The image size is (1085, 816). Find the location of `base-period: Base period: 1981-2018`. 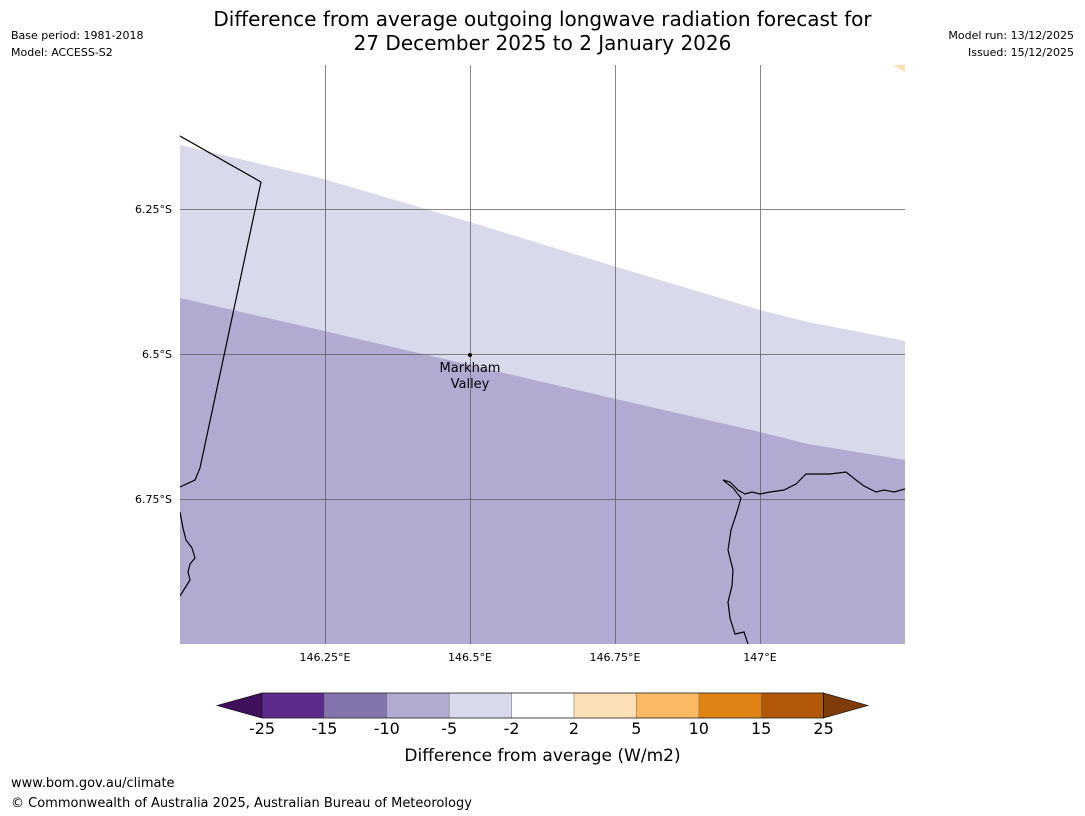

base-period: Base period: 1981-2018 is located at coordinates (77, 35).